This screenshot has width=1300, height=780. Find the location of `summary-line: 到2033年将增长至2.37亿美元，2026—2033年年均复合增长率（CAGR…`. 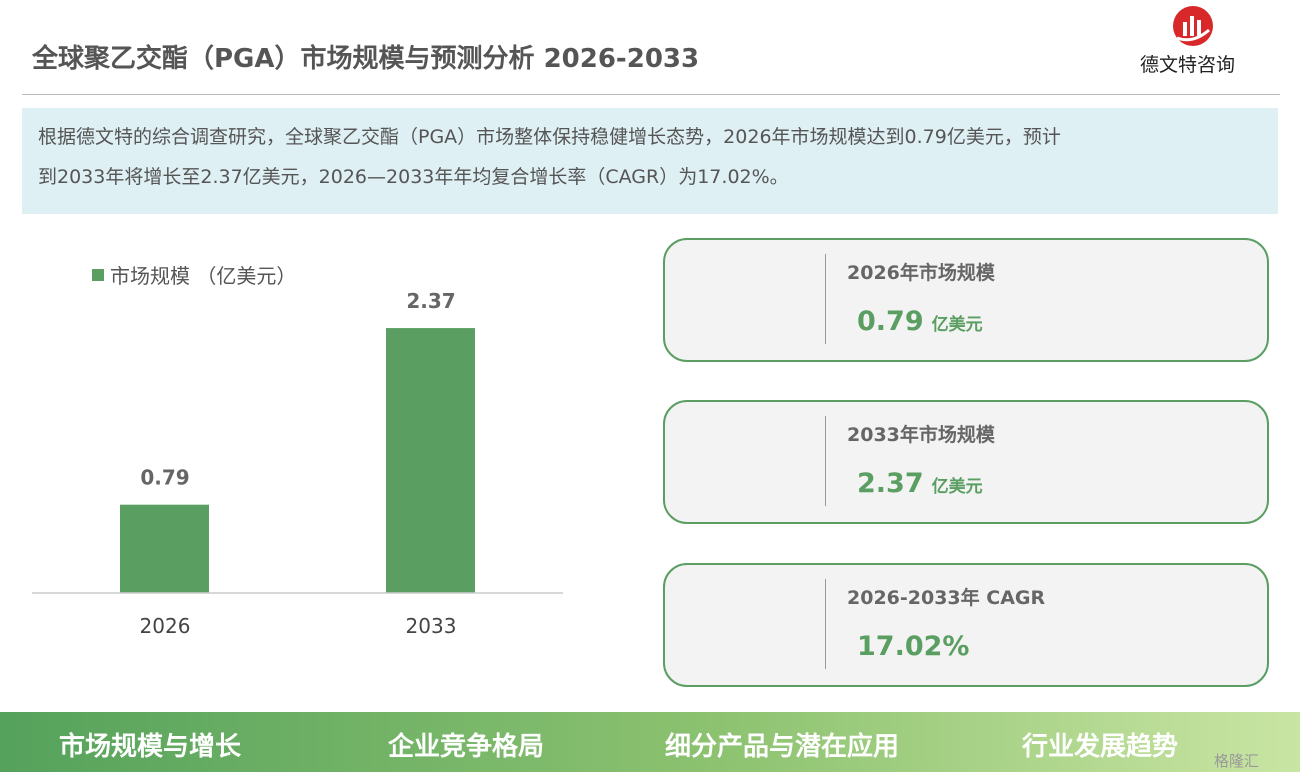

summary-line: 到2033年将增长至2.37亿美元，2026—2033年年均复合增长率（CAGR… is located at coordinates (413, 177).